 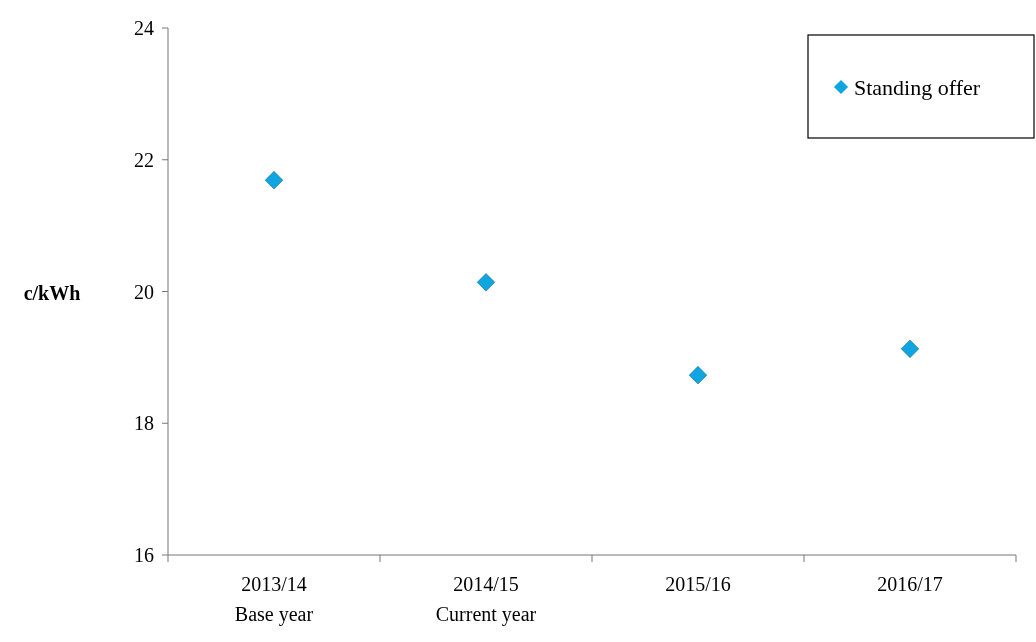 I want to click on y-tick-label: 24, so click(x=144, y=28).